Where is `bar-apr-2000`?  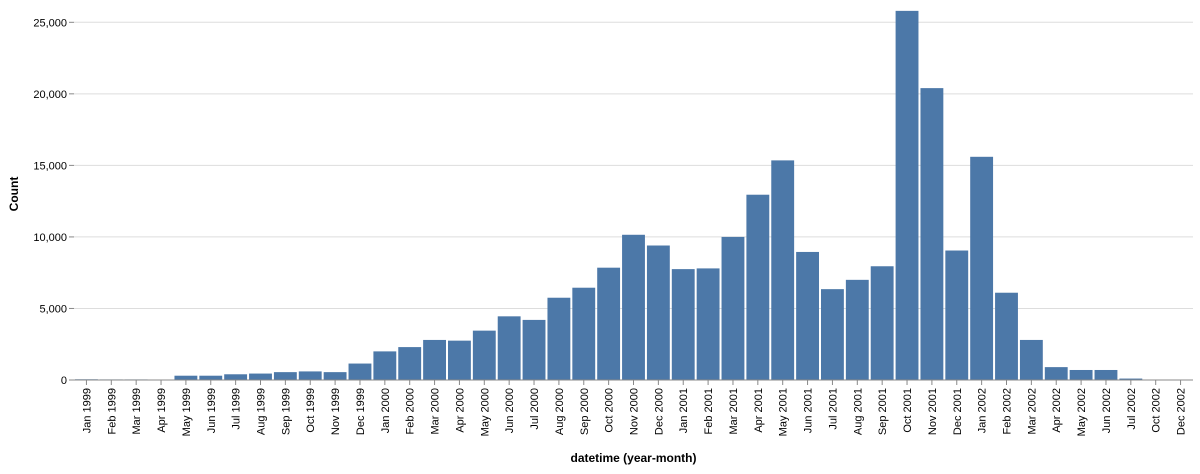
bar-apr-2000 is located at coordinates (459, 360).